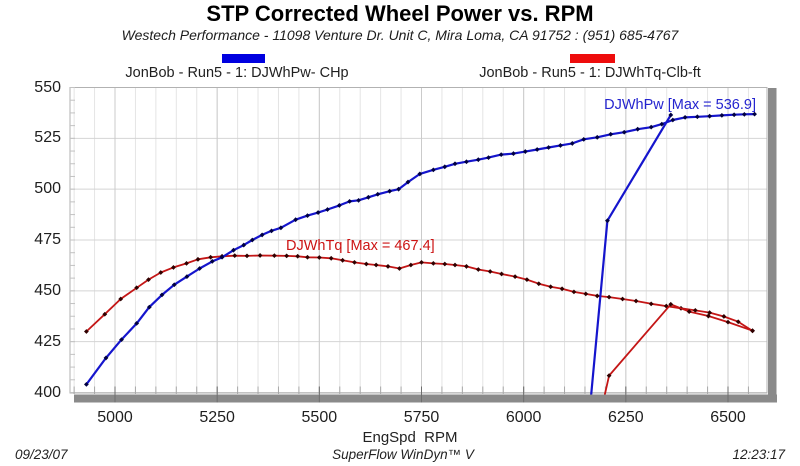 The image size is (800, 466). I want to click on footer-date: 09/23/07, so click(41, 454).